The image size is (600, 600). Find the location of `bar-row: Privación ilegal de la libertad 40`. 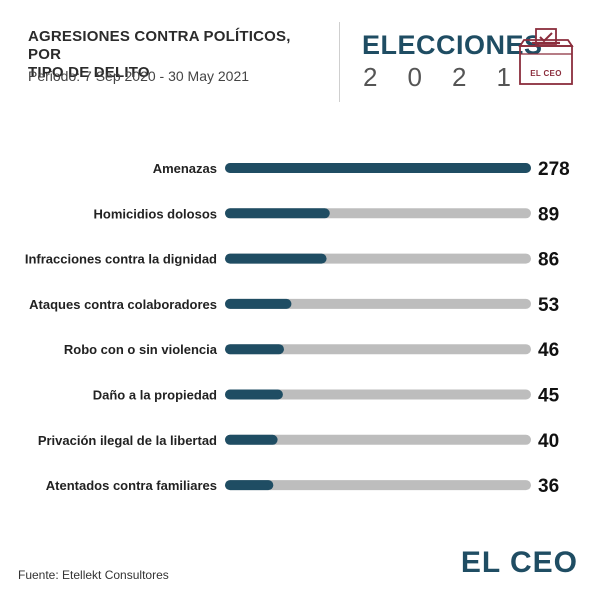

bar-row: Privación ilegal de la libertad 40 is located at coordinates (298, 441).